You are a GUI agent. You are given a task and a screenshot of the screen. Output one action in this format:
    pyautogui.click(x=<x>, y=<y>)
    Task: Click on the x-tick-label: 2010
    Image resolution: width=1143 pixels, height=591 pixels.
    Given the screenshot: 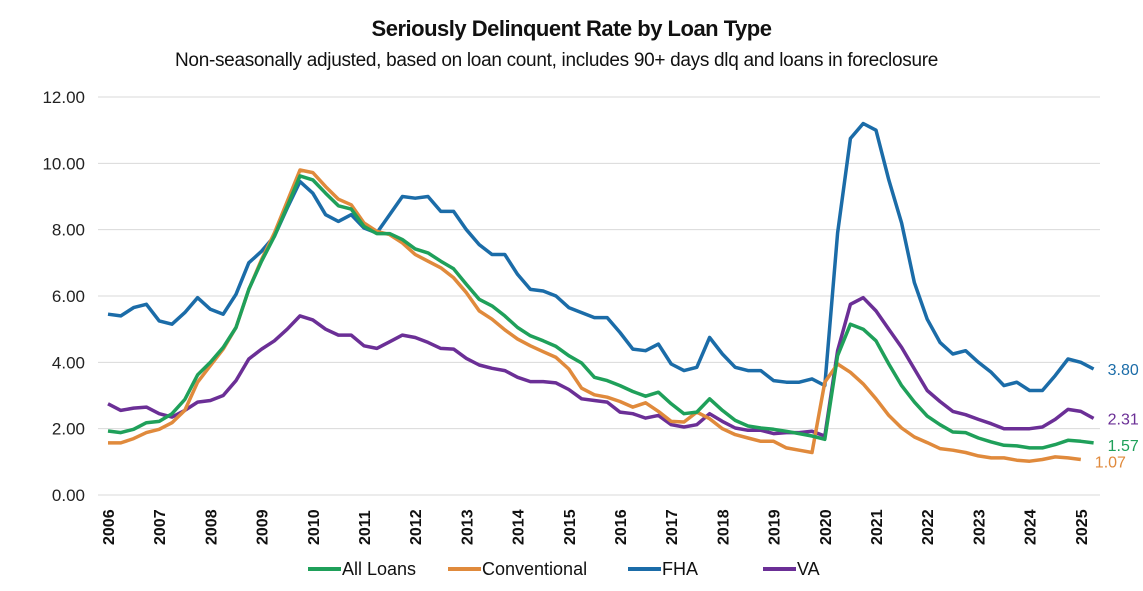 What is the action you would take?
    pyautogui.click(x=314, y=527)
    